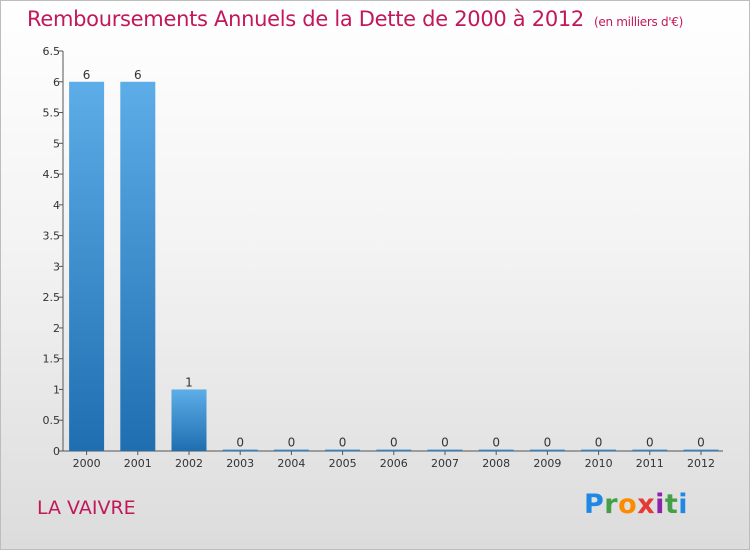  What do you see at coordinates (52, 113) in the screenshot?
I see `y-tick-label: 5.5` at bounding box center [52, 113].